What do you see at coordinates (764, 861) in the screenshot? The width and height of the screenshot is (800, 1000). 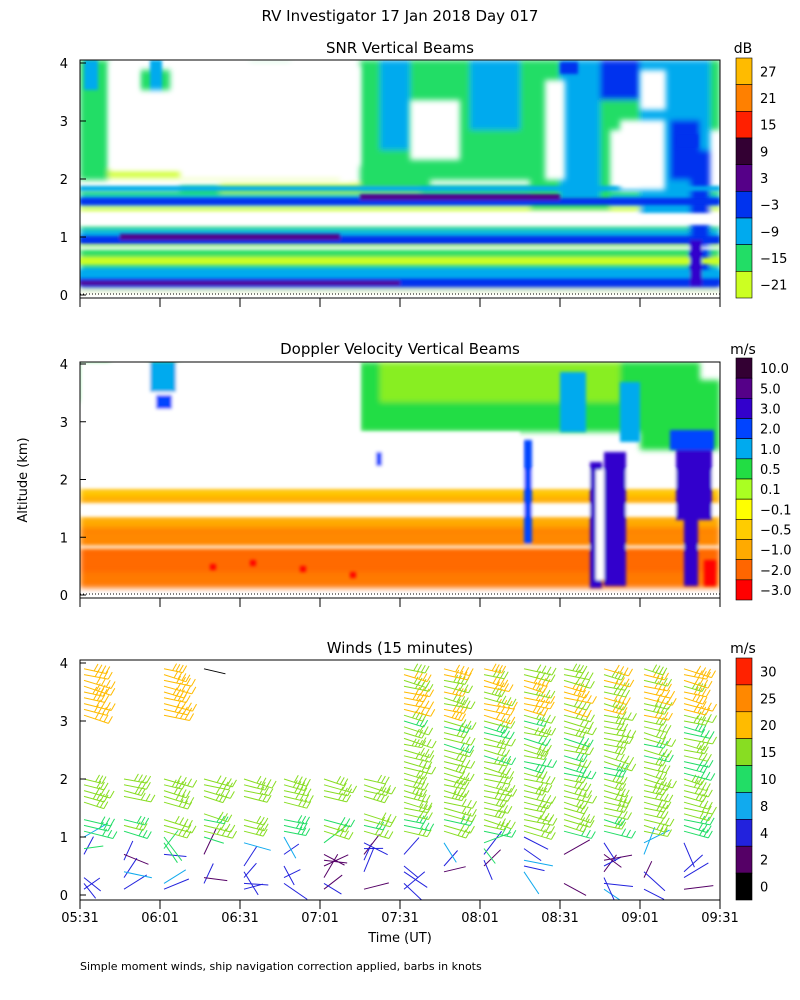 I see `colorbar-label: 2` at bounding box center [764, 861].